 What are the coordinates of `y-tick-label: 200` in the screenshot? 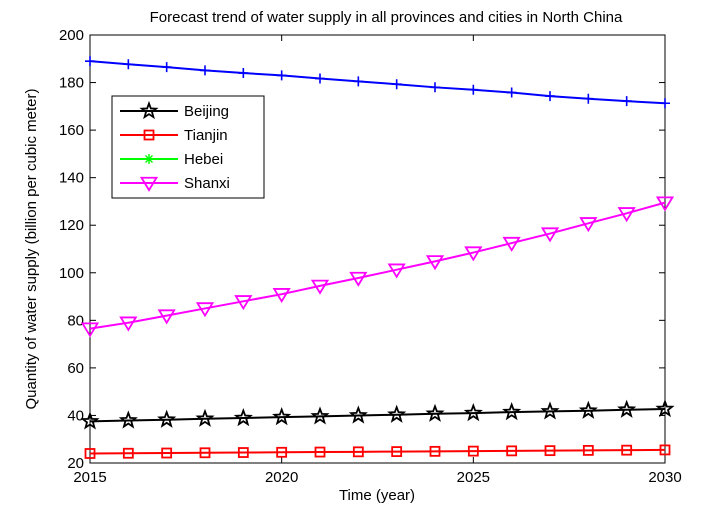 It's located at (71, 35).